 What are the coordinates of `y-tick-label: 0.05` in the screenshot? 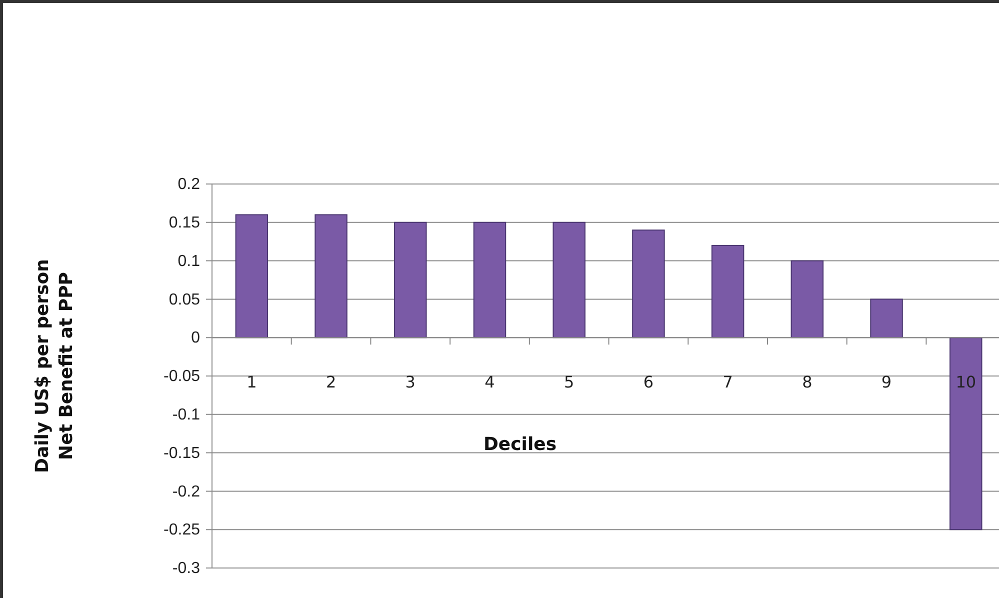 It's located at (184, 299).